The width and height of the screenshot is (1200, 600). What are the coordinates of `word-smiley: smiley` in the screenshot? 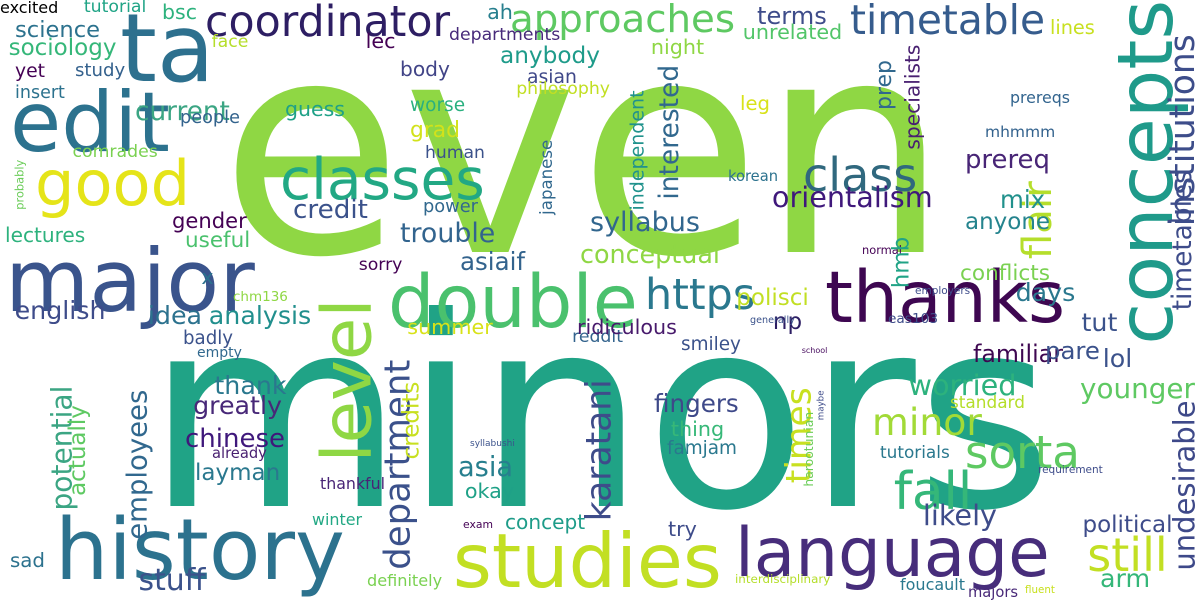 It's located at (711, 344).